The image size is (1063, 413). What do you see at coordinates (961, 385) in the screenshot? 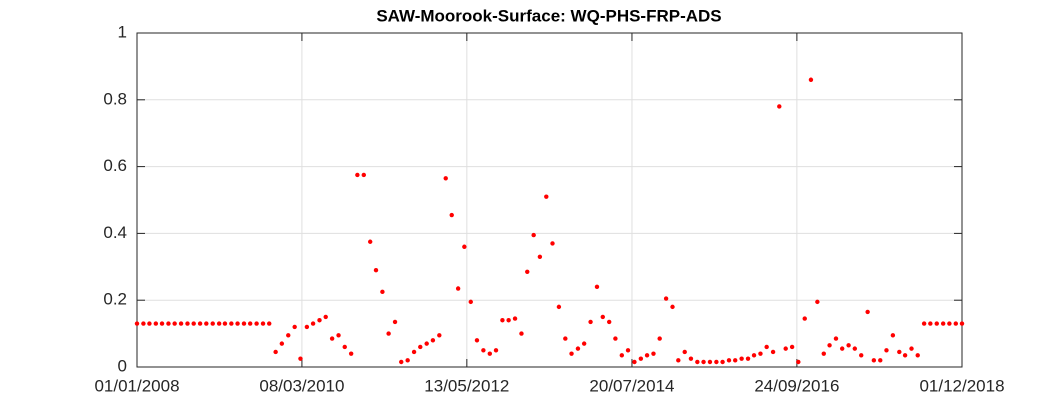
I see `x-tick-label: 01/12/2018` at bounding box center [961, 385].